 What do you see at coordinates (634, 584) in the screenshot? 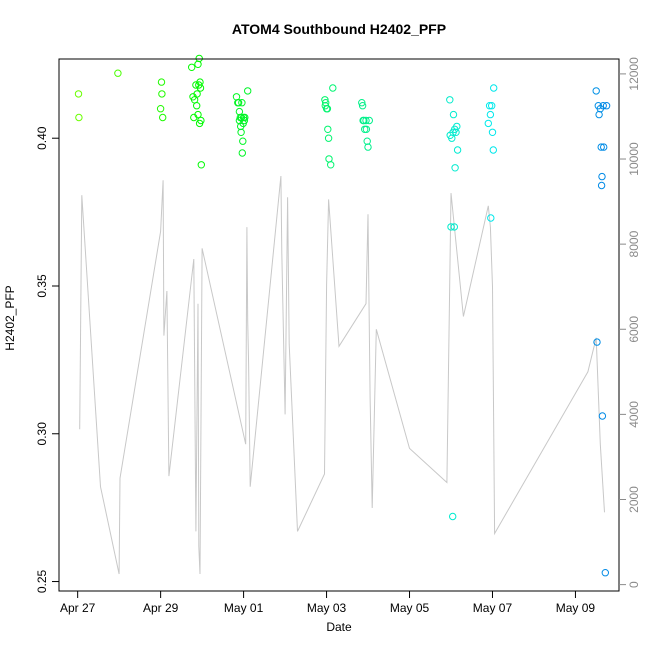
I see `y2-tick-label: 0` at bounding box center [634, 584].